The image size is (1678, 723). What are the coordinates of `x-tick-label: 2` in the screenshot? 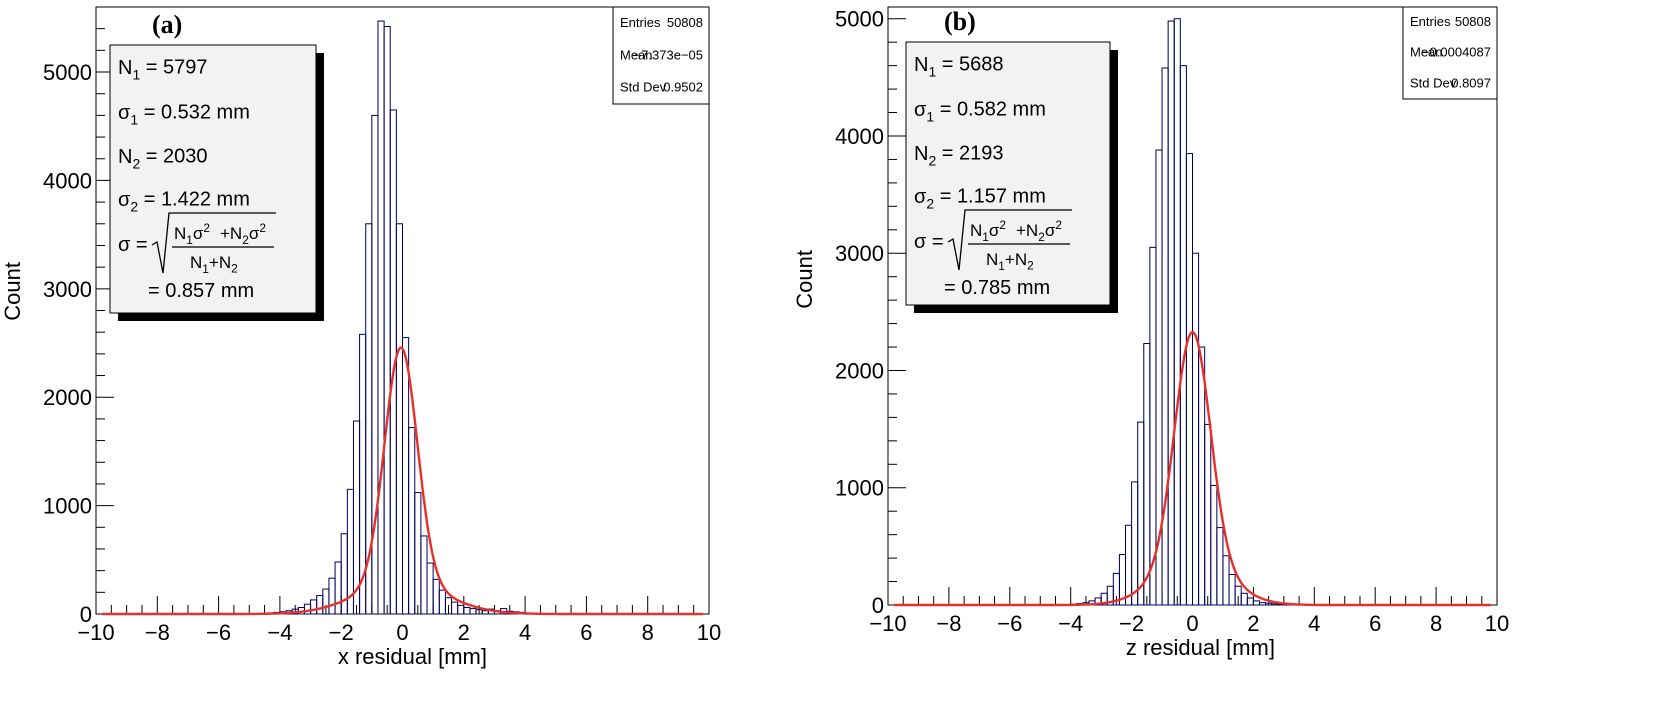 It's located at (1253, 623).